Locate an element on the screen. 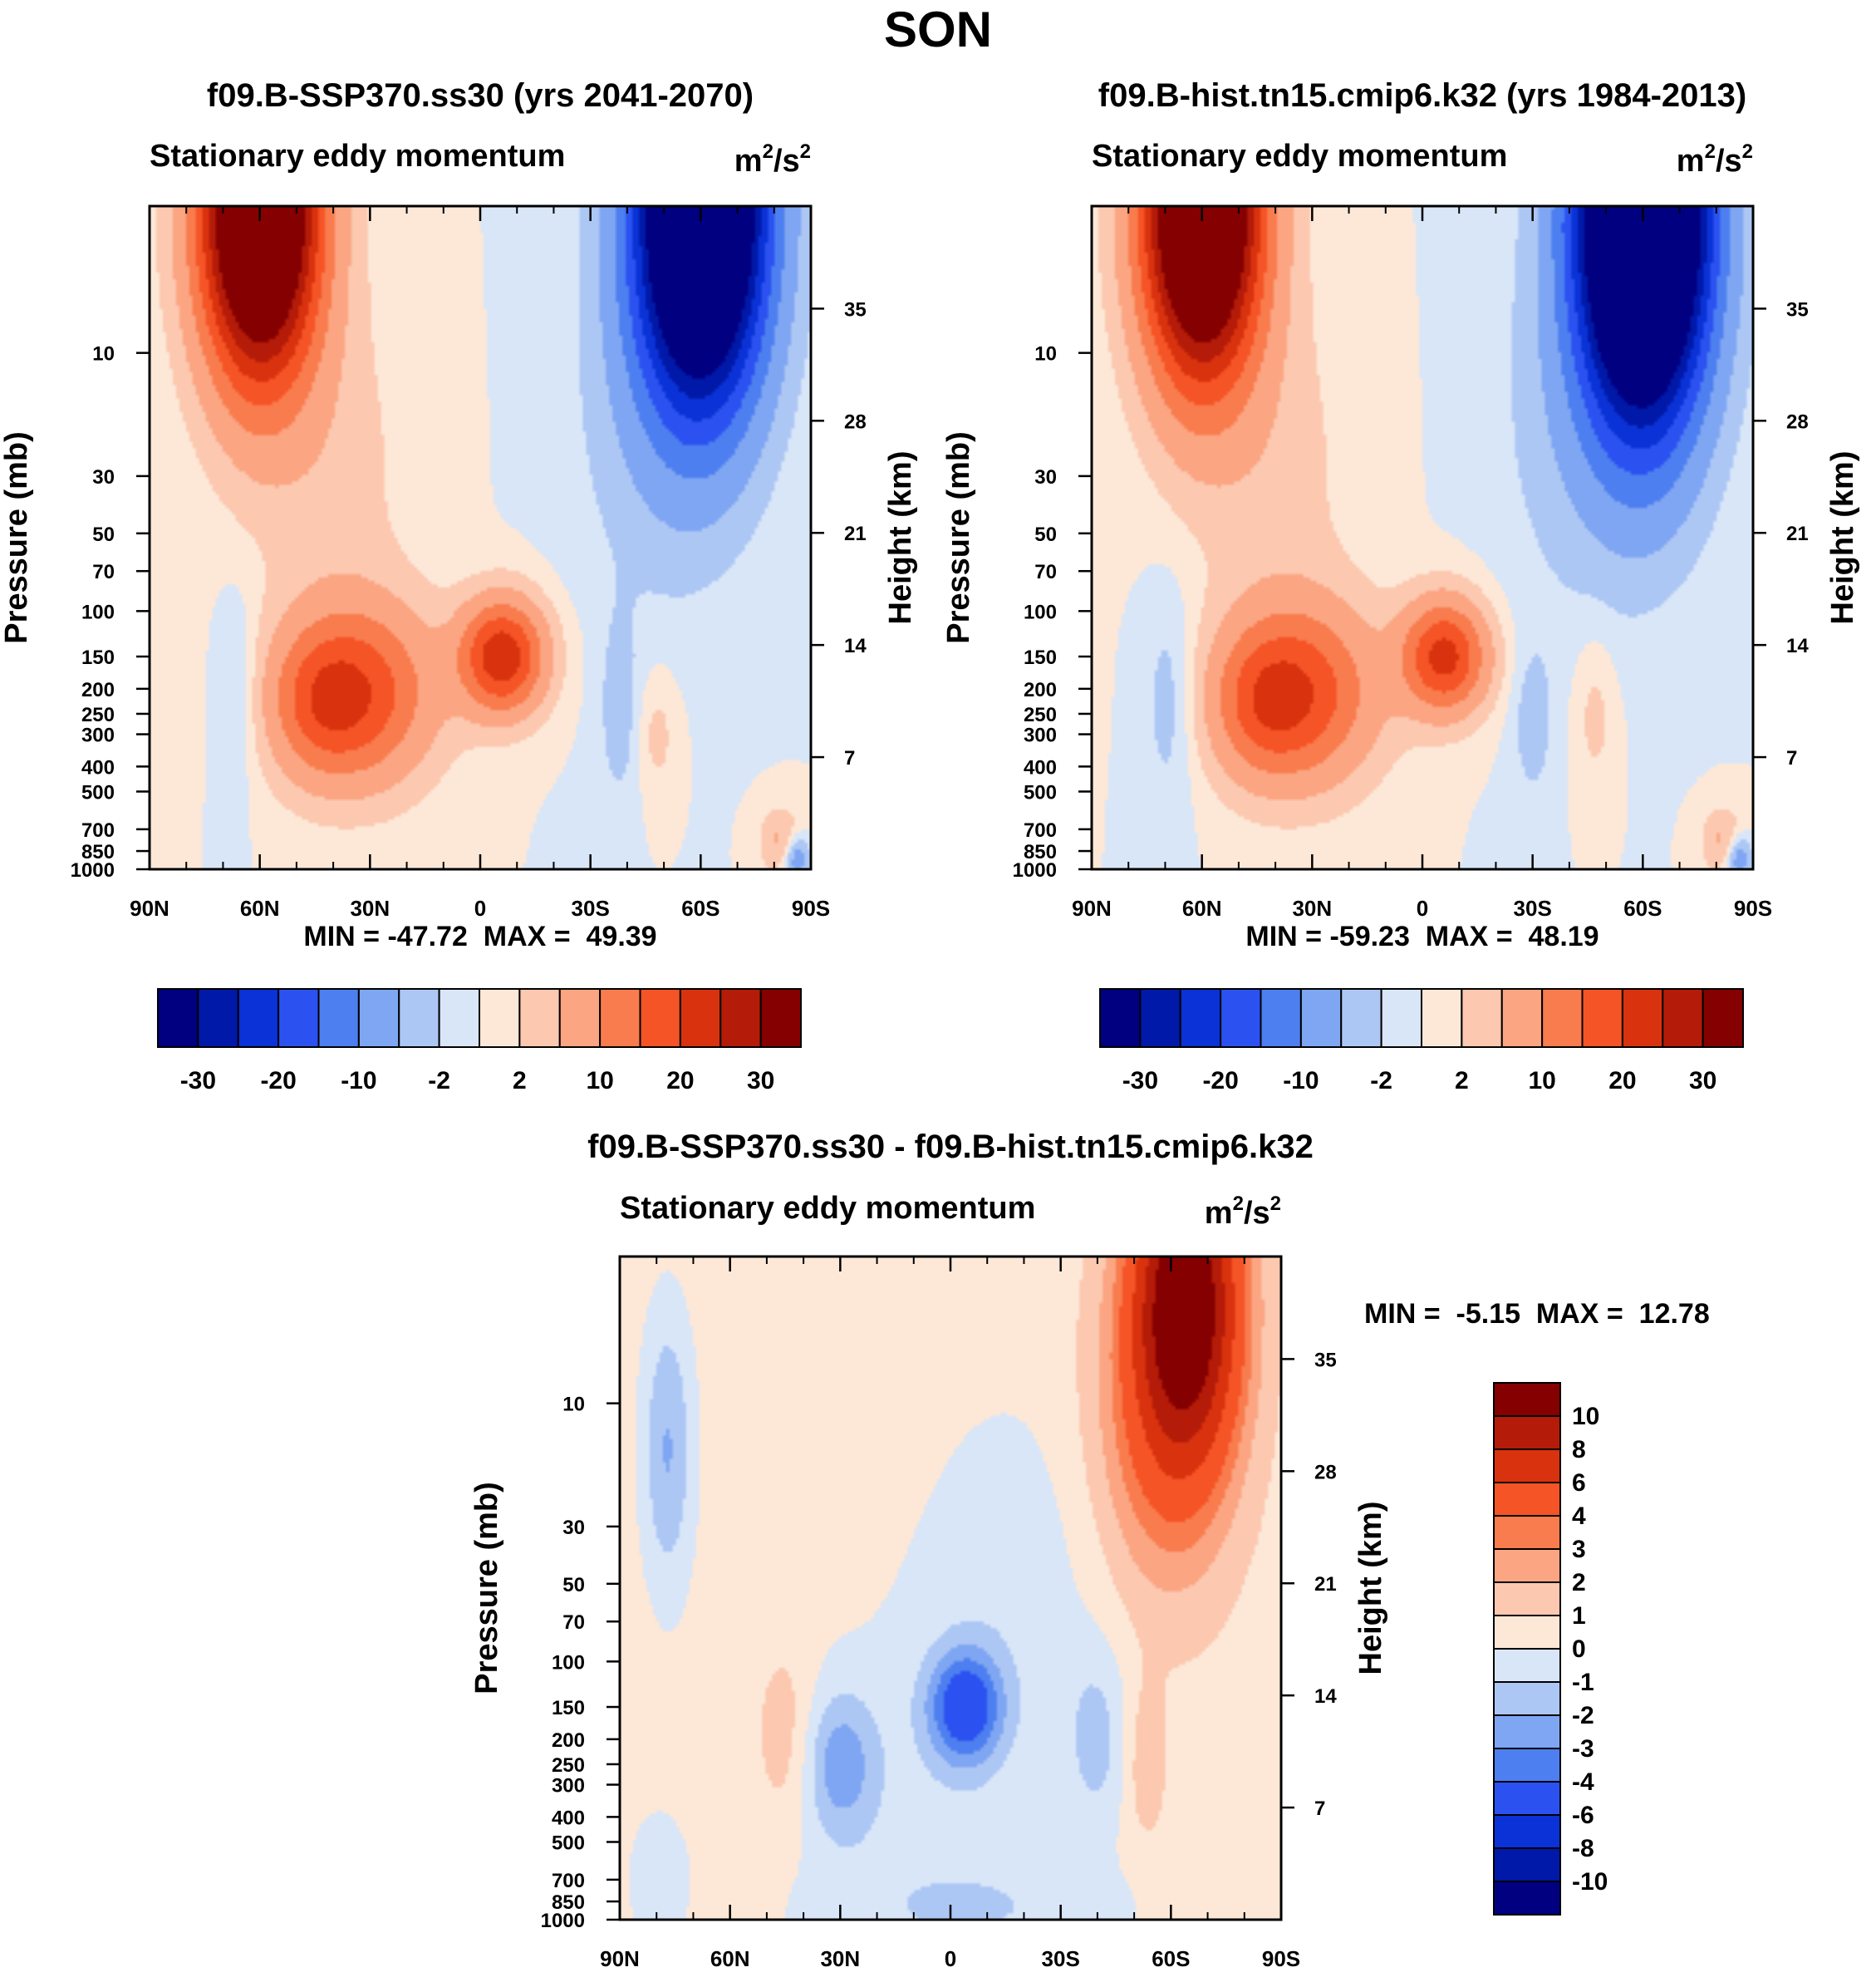 The image size is (1876, 1982). colorbar-label: -4 is located at coordinates (1583, 1782).